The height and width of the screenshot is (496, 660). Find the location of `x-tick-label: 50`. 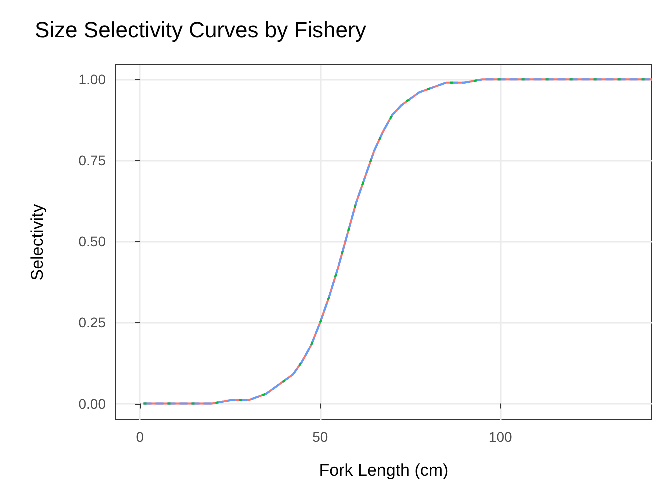

x-tick-label: 50 is located at coordinates (320, 437).